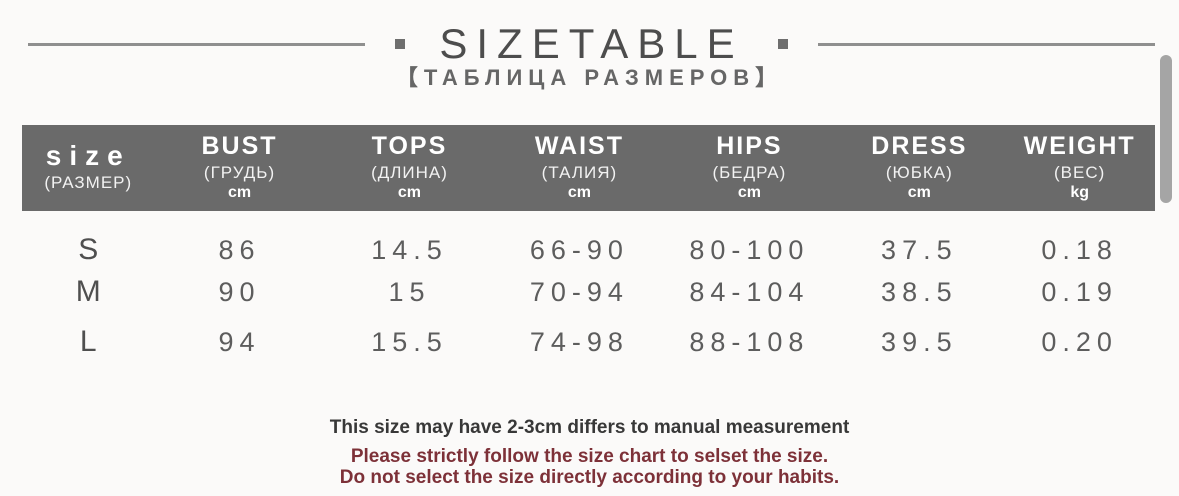  What do you see at coordinates (409, 172) in the screenshot?
I see `col-label-ru: (ДЛИНА)` at bounding box center [409, 172].